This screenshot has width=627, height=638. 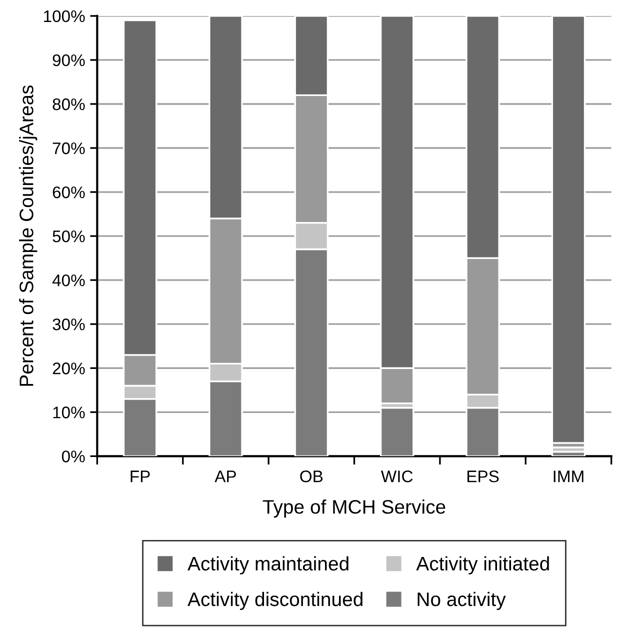 I want to click on legend-label: Activity maintained, so click(x=268, y=565).